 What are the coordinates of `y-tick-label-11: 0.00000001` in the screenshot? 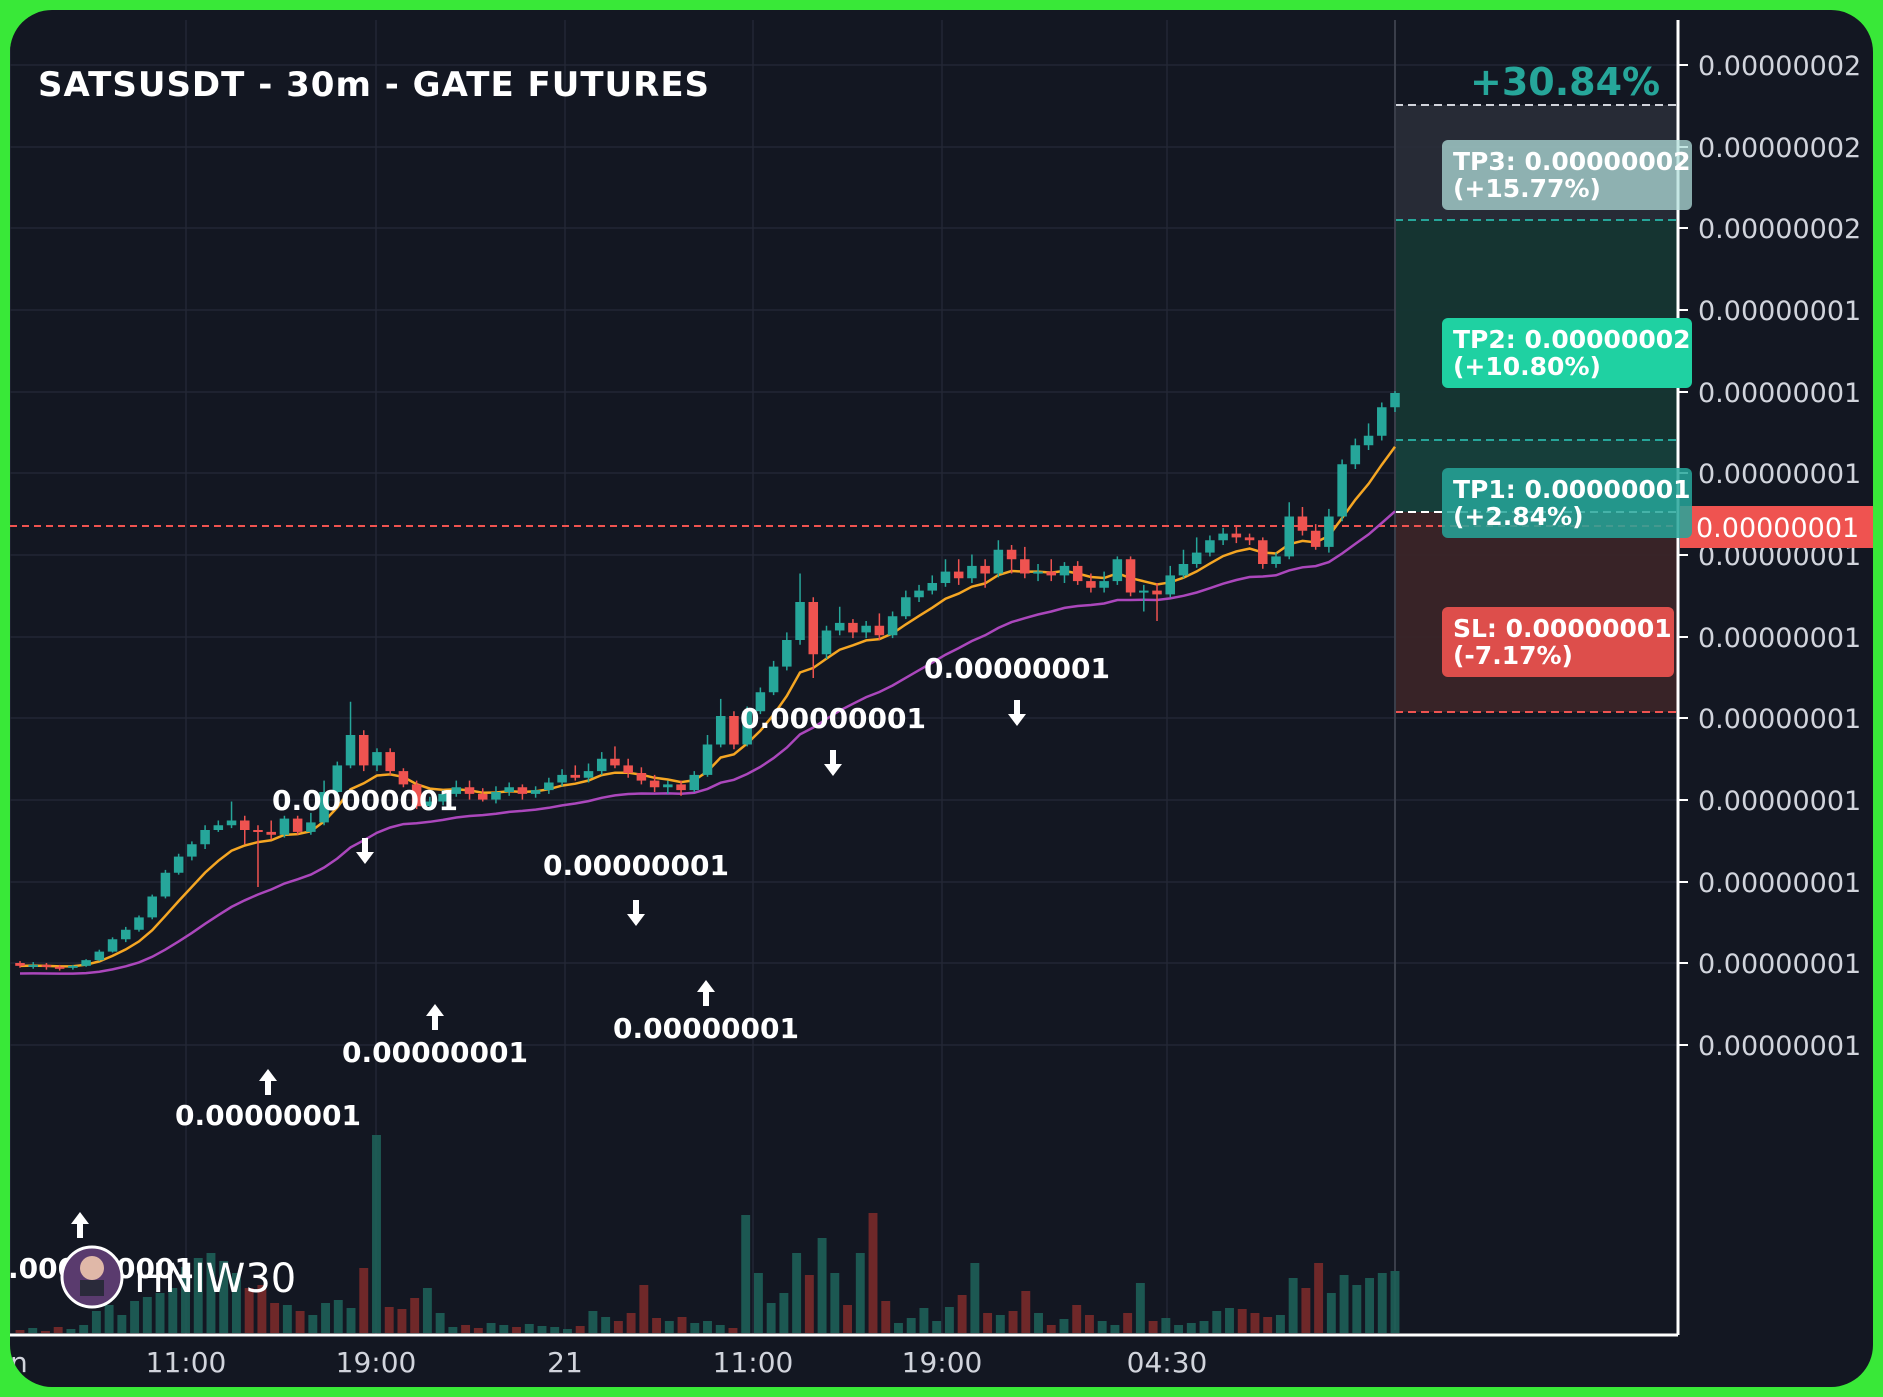 It's located at (1779, 964).